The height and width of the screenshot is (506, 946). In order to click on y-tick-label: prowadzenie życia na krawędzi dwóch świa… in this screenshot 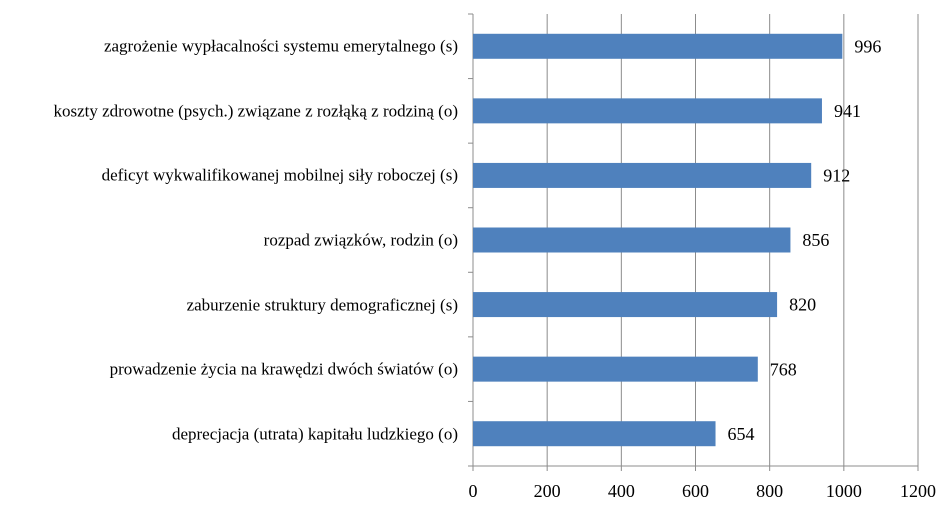, I will do `click(283, 369)`.